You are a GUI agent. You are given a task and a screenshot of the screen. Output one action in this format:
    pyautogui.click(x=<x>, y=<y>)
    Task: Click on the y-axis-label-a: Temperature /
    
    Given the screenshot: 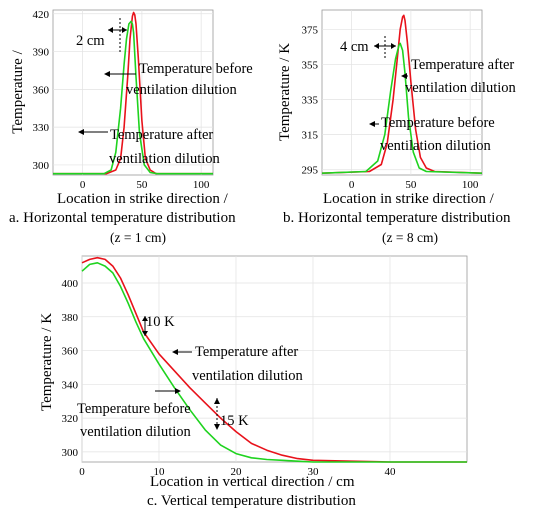 What is the action you would take?
    pyautogui.click(x=18, y=91)
    